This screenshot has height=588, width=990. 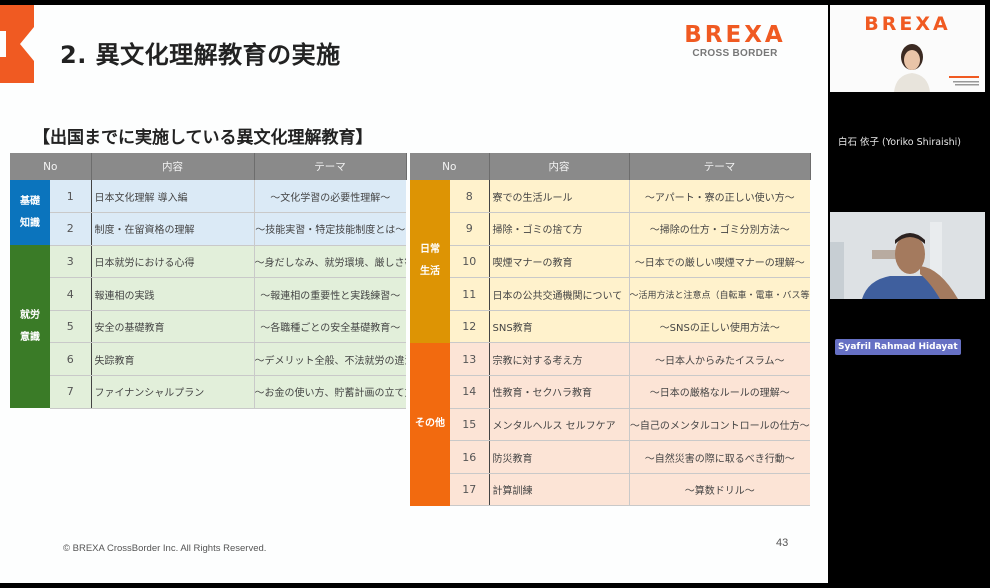 What do you see at coordinates (559, 327) in the screenshot?
I see `row-content: SNS教育` at bounding box center [559, 327].